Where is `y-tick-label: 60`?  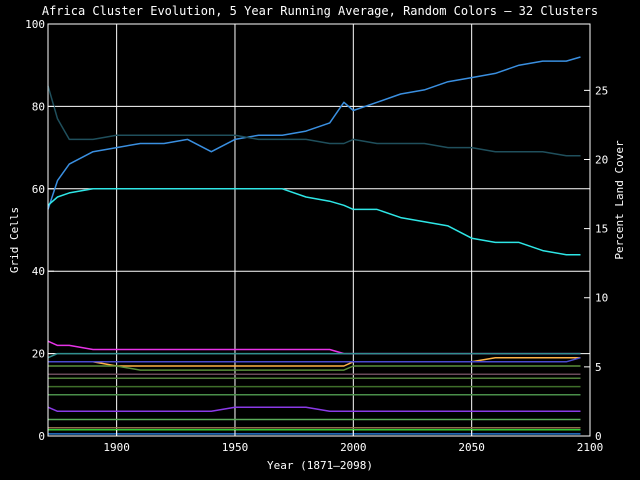 y-tick-label: 60 is located at coordinates (38, 189).